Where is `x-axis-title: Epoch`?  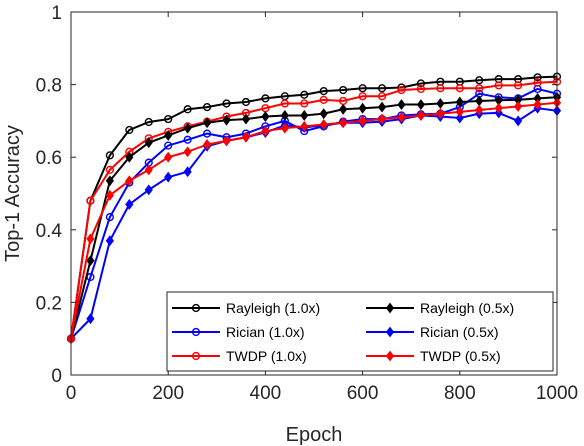 x-axis-title: Epoch is located at coordinates (314, 435).